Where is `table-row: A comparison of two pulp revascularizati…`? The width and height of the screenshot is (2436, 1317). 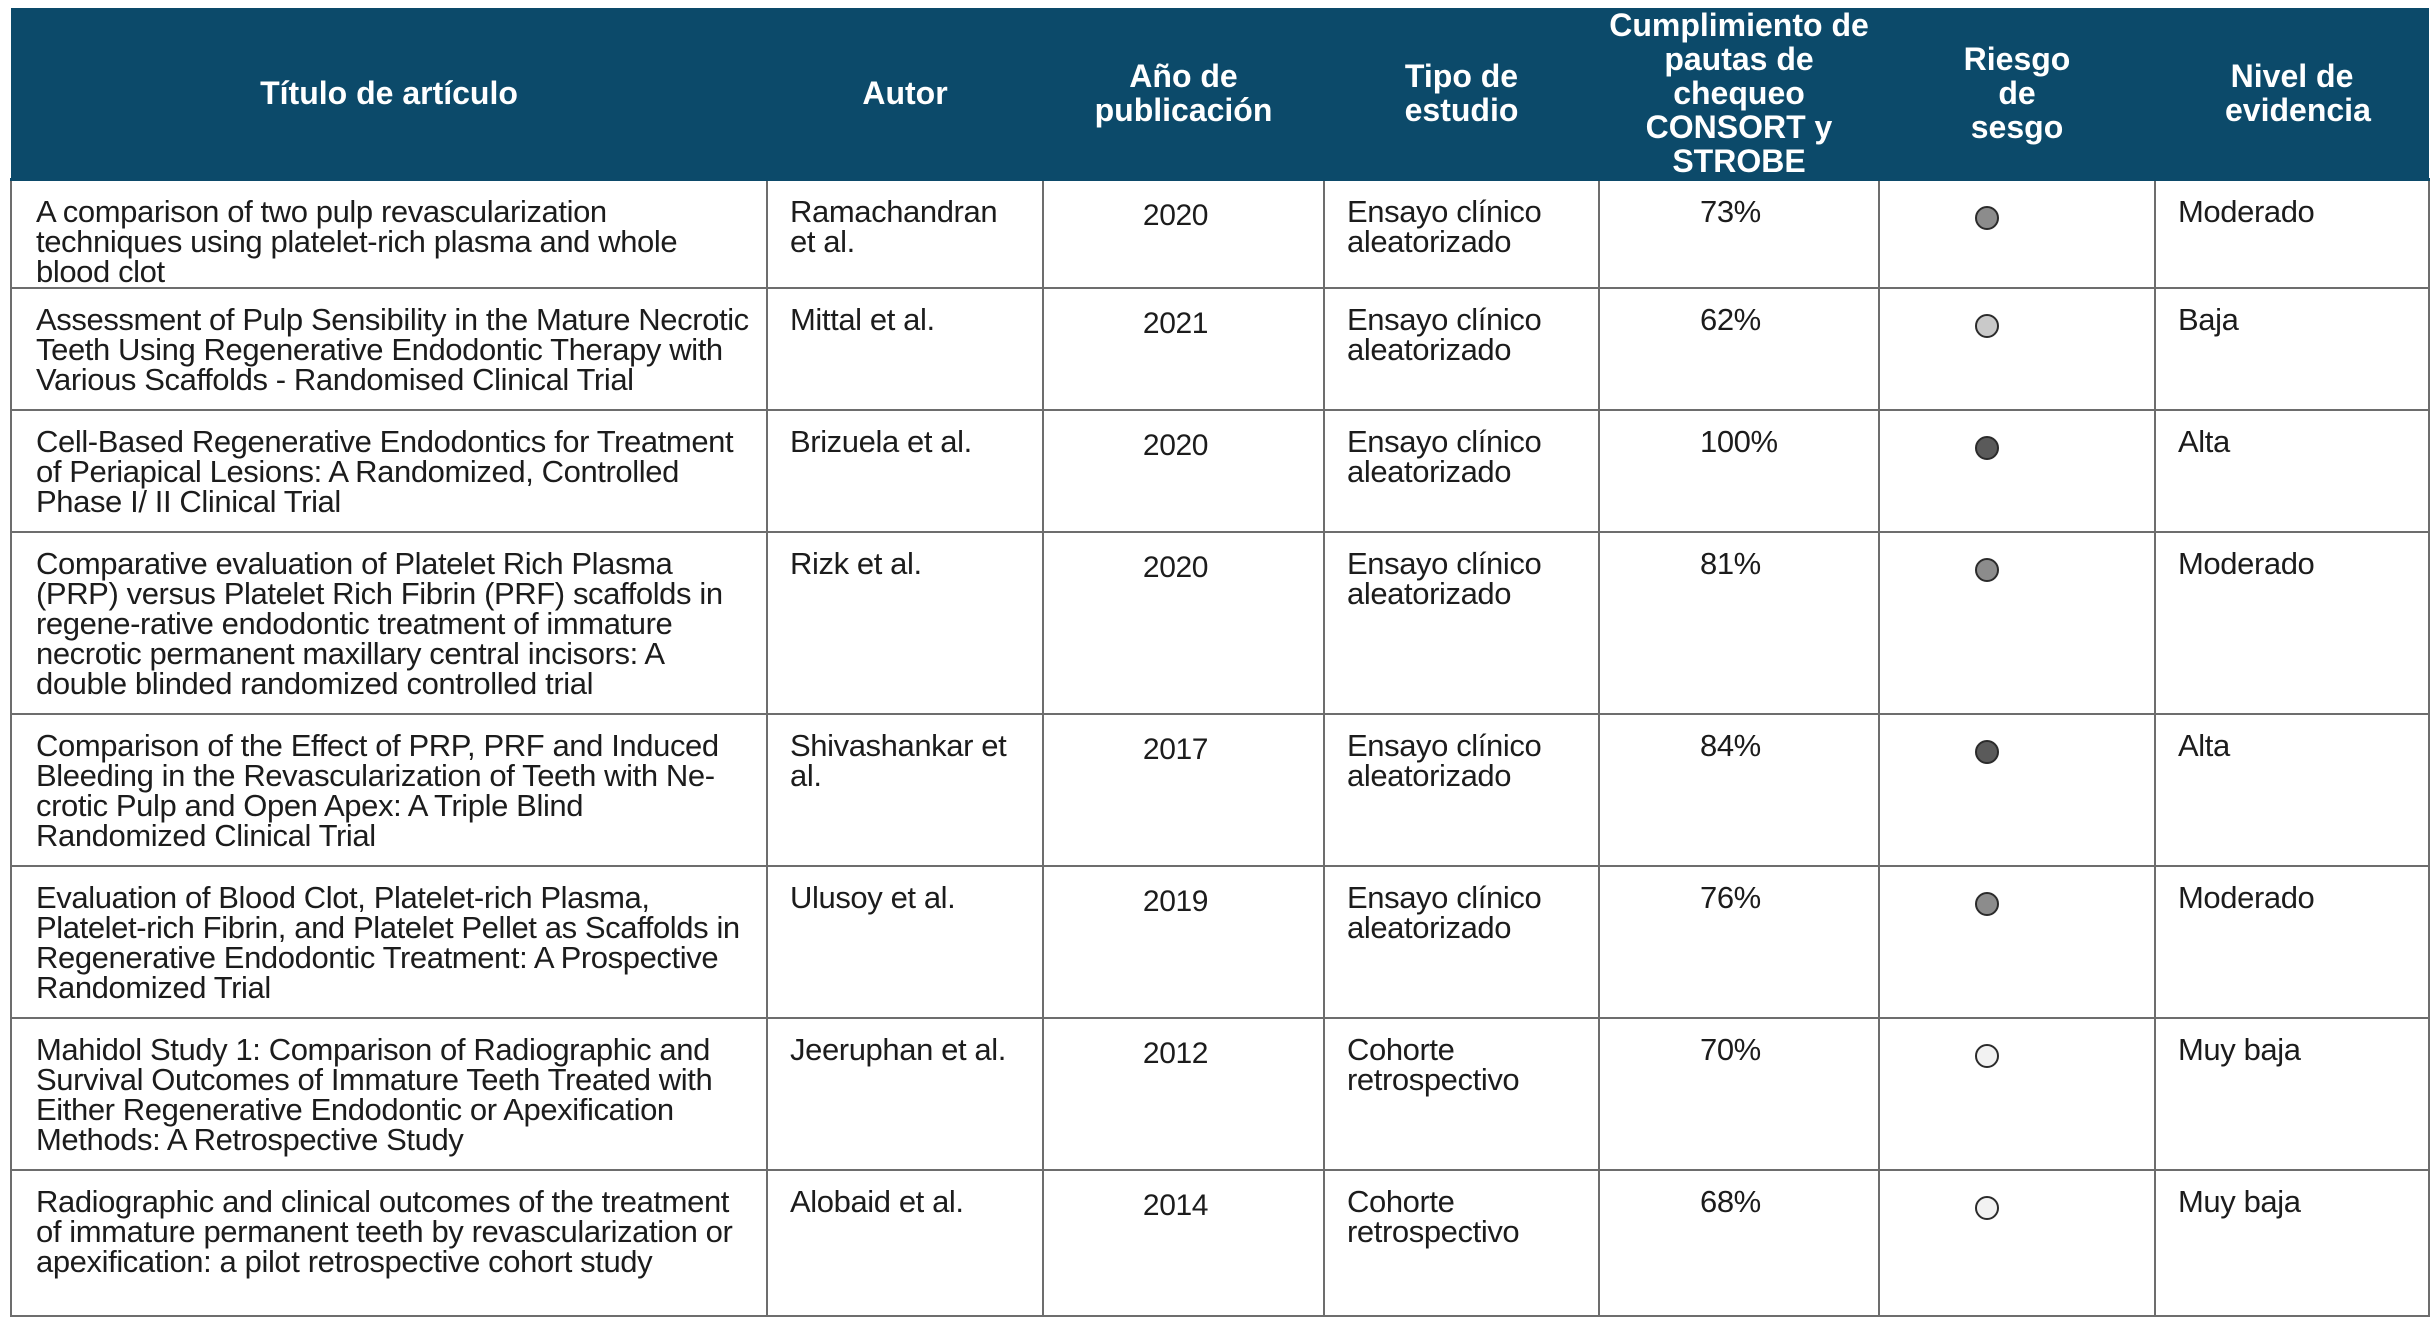 table-row: A comparison of two pulp revascularizati… is located at coordinates (1220, 233).